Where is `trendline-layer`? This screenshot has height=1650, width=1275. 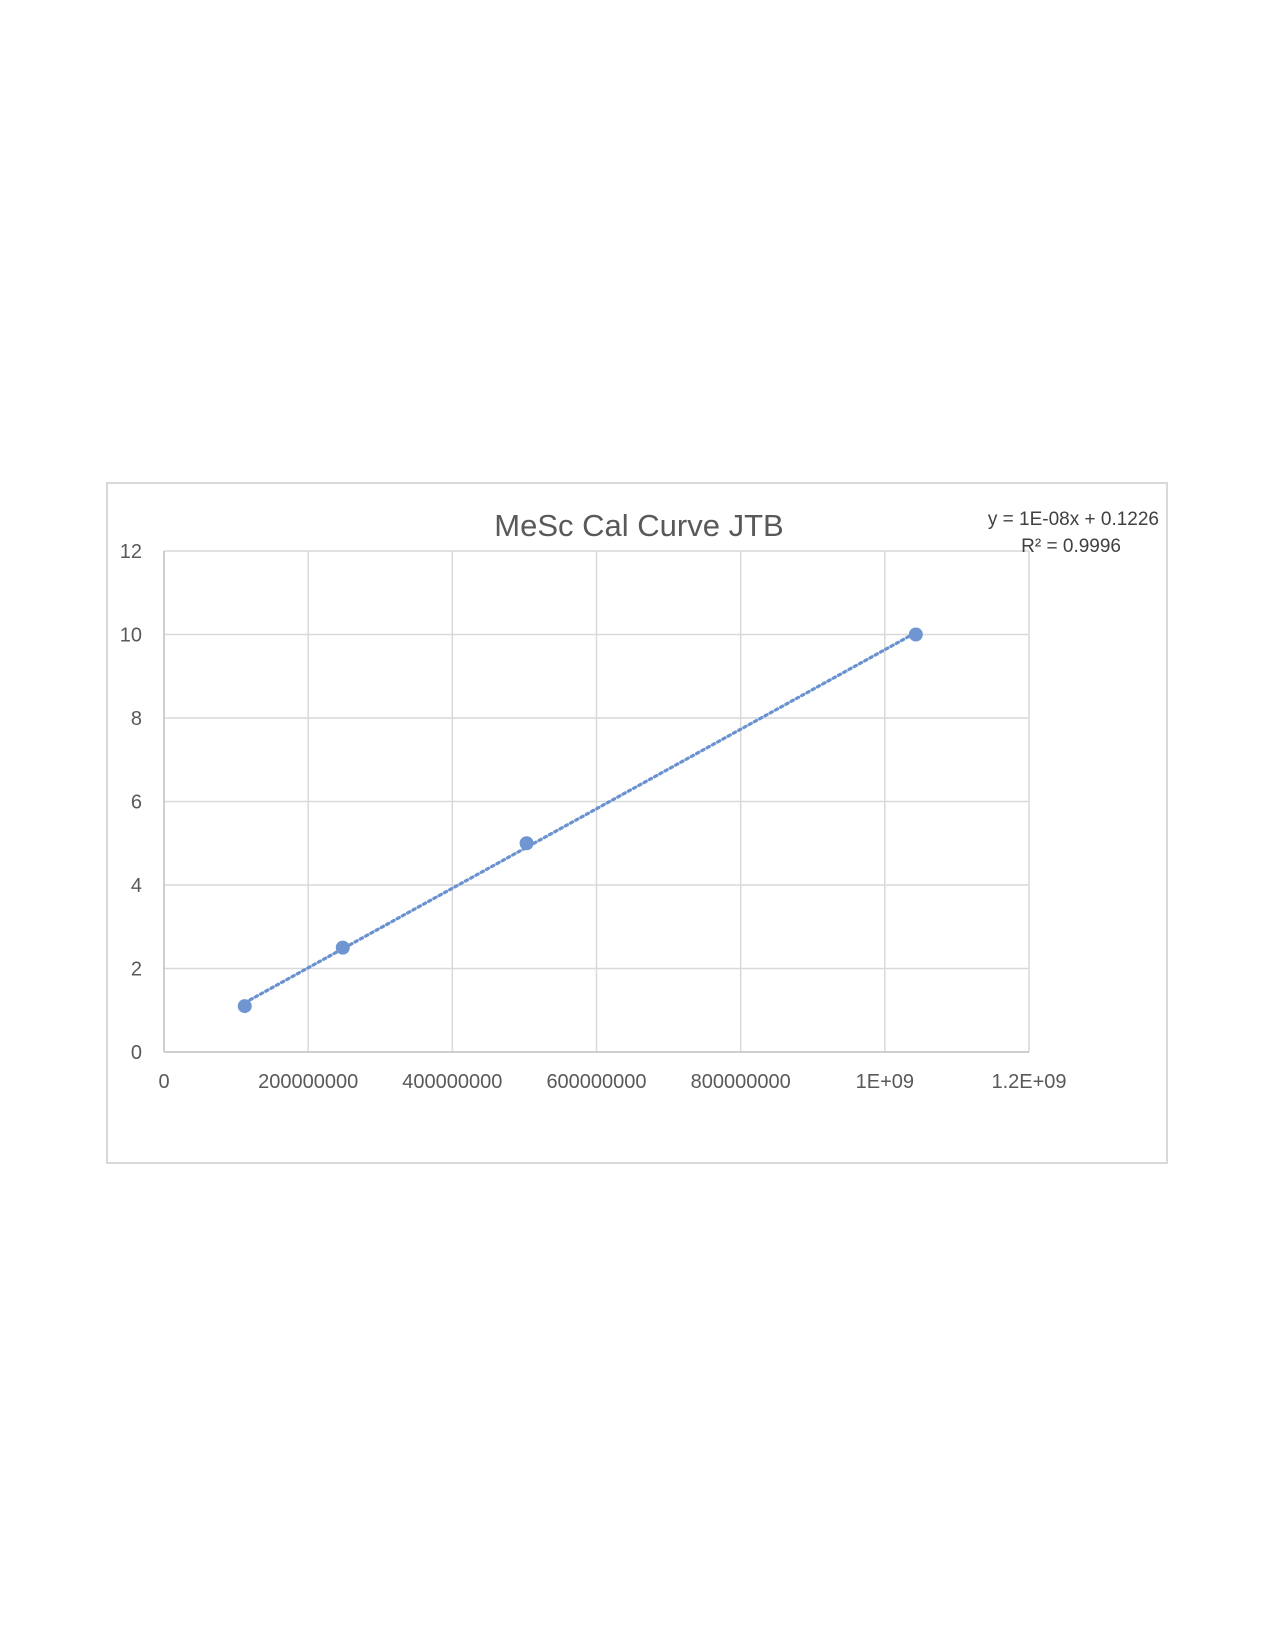
trendline-layer is located at coordinates (580, 818).